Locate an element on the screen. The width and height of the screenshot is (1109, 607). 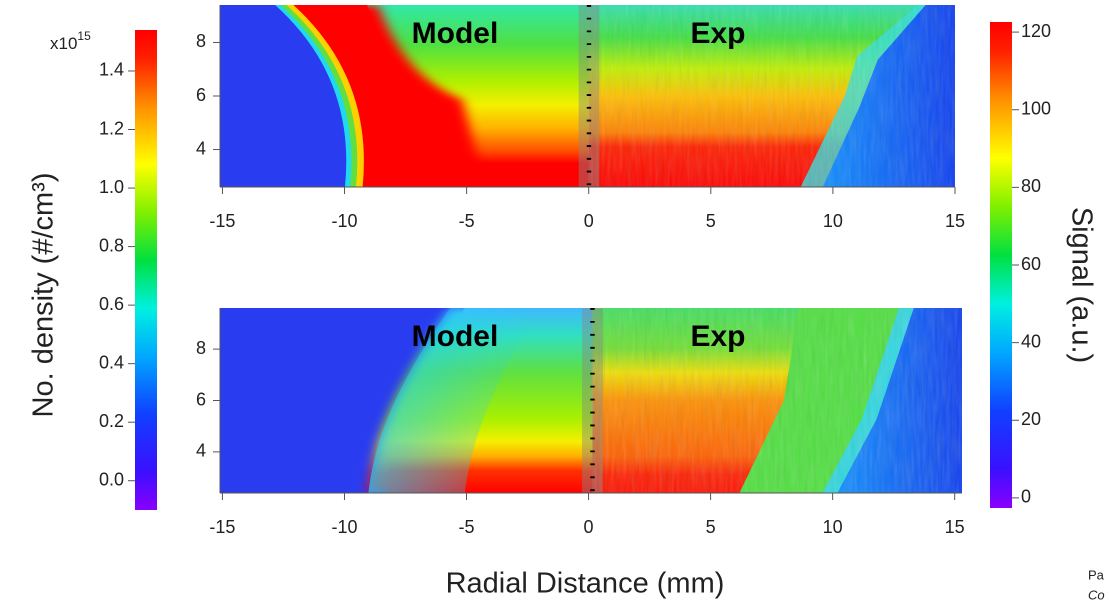
colorbar-tick-label: 20 is located at coordinates (1031, 419).